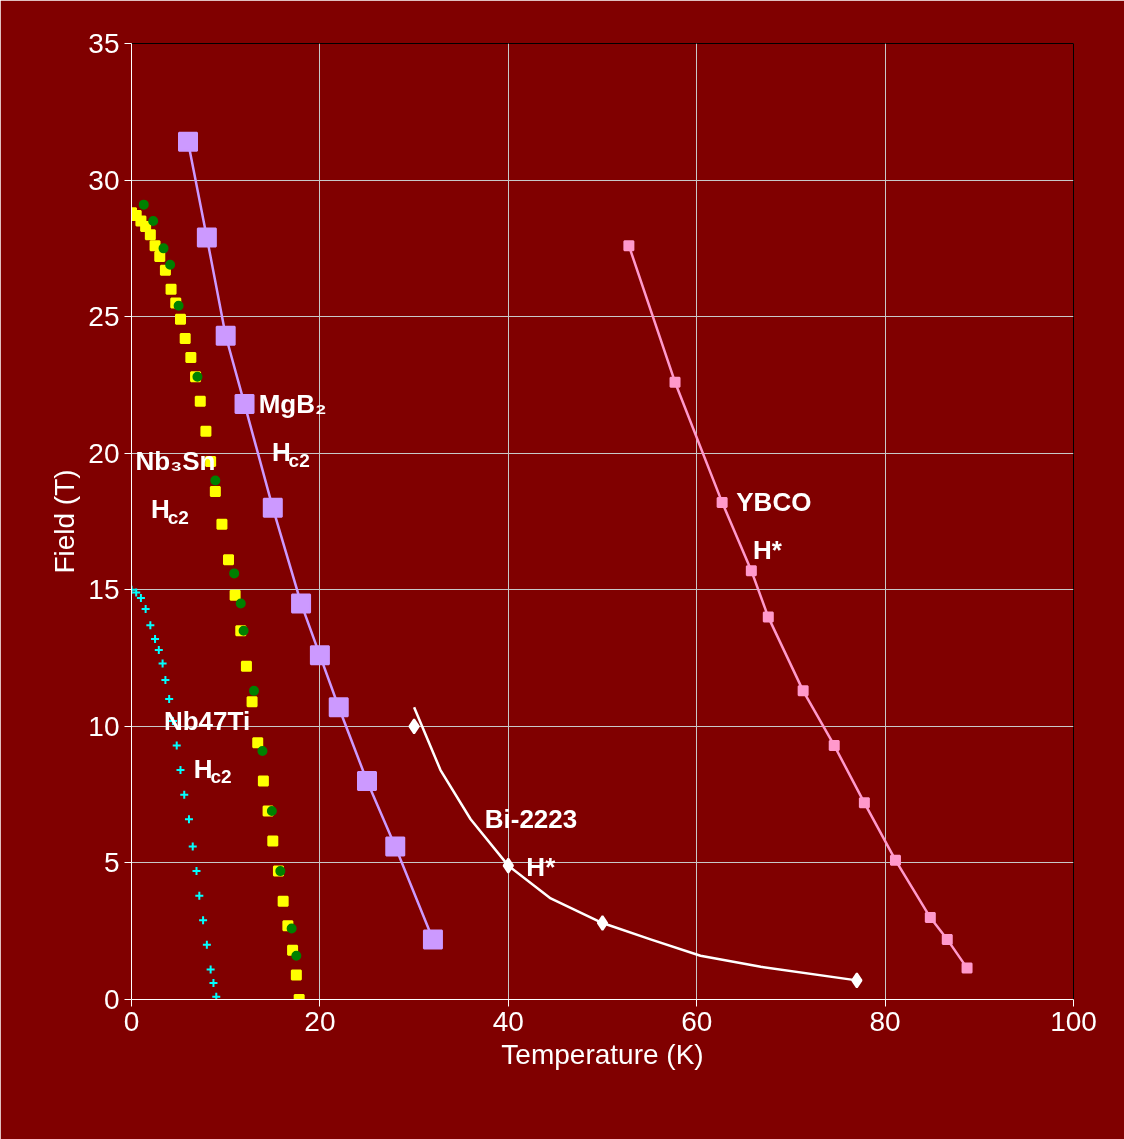 This screenshot has height=1139, width=1124. Describe the element at coordinates (111, 999) in the screenshot. I see `y-tick-label: 0` at that location.